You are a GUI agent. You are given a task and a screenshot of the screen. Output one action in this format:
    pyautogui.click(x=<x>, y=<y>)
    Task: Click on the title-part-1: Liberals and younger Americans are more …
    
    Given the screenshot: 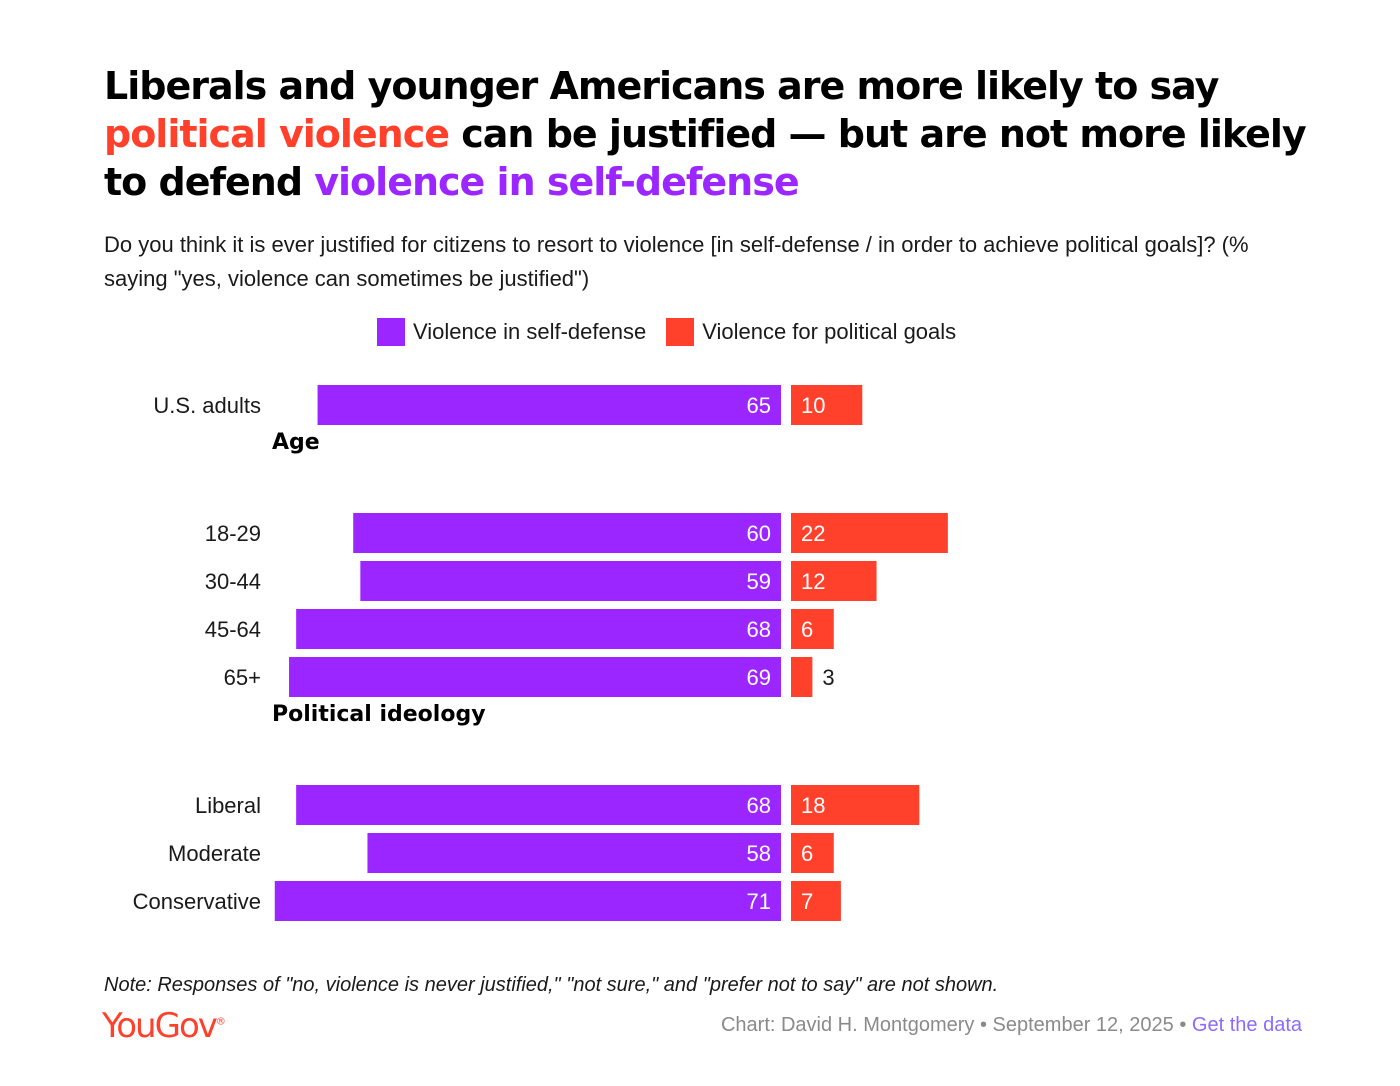 What is the action you would take?
    pyautogui.click(x=661, y=86)
    